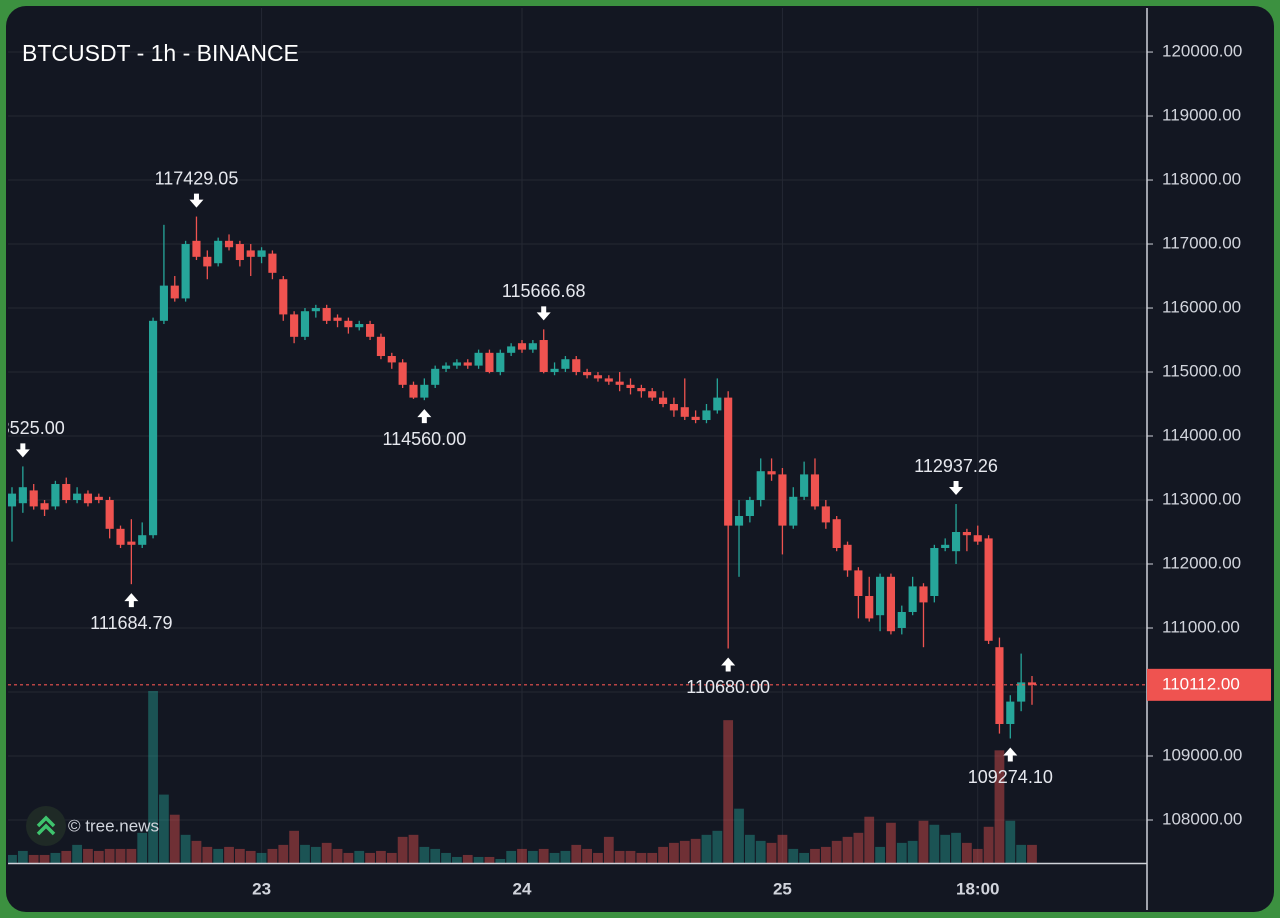  What do you see at coordinates (113, 825) in the screenshot?
I see `watermark-text: © tree.news` at bounding box center [113, 825].